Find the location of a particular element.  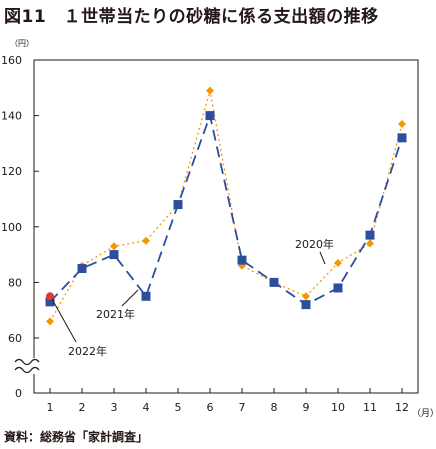

x-tick-label: 4 is located at coordinates (146, 407).